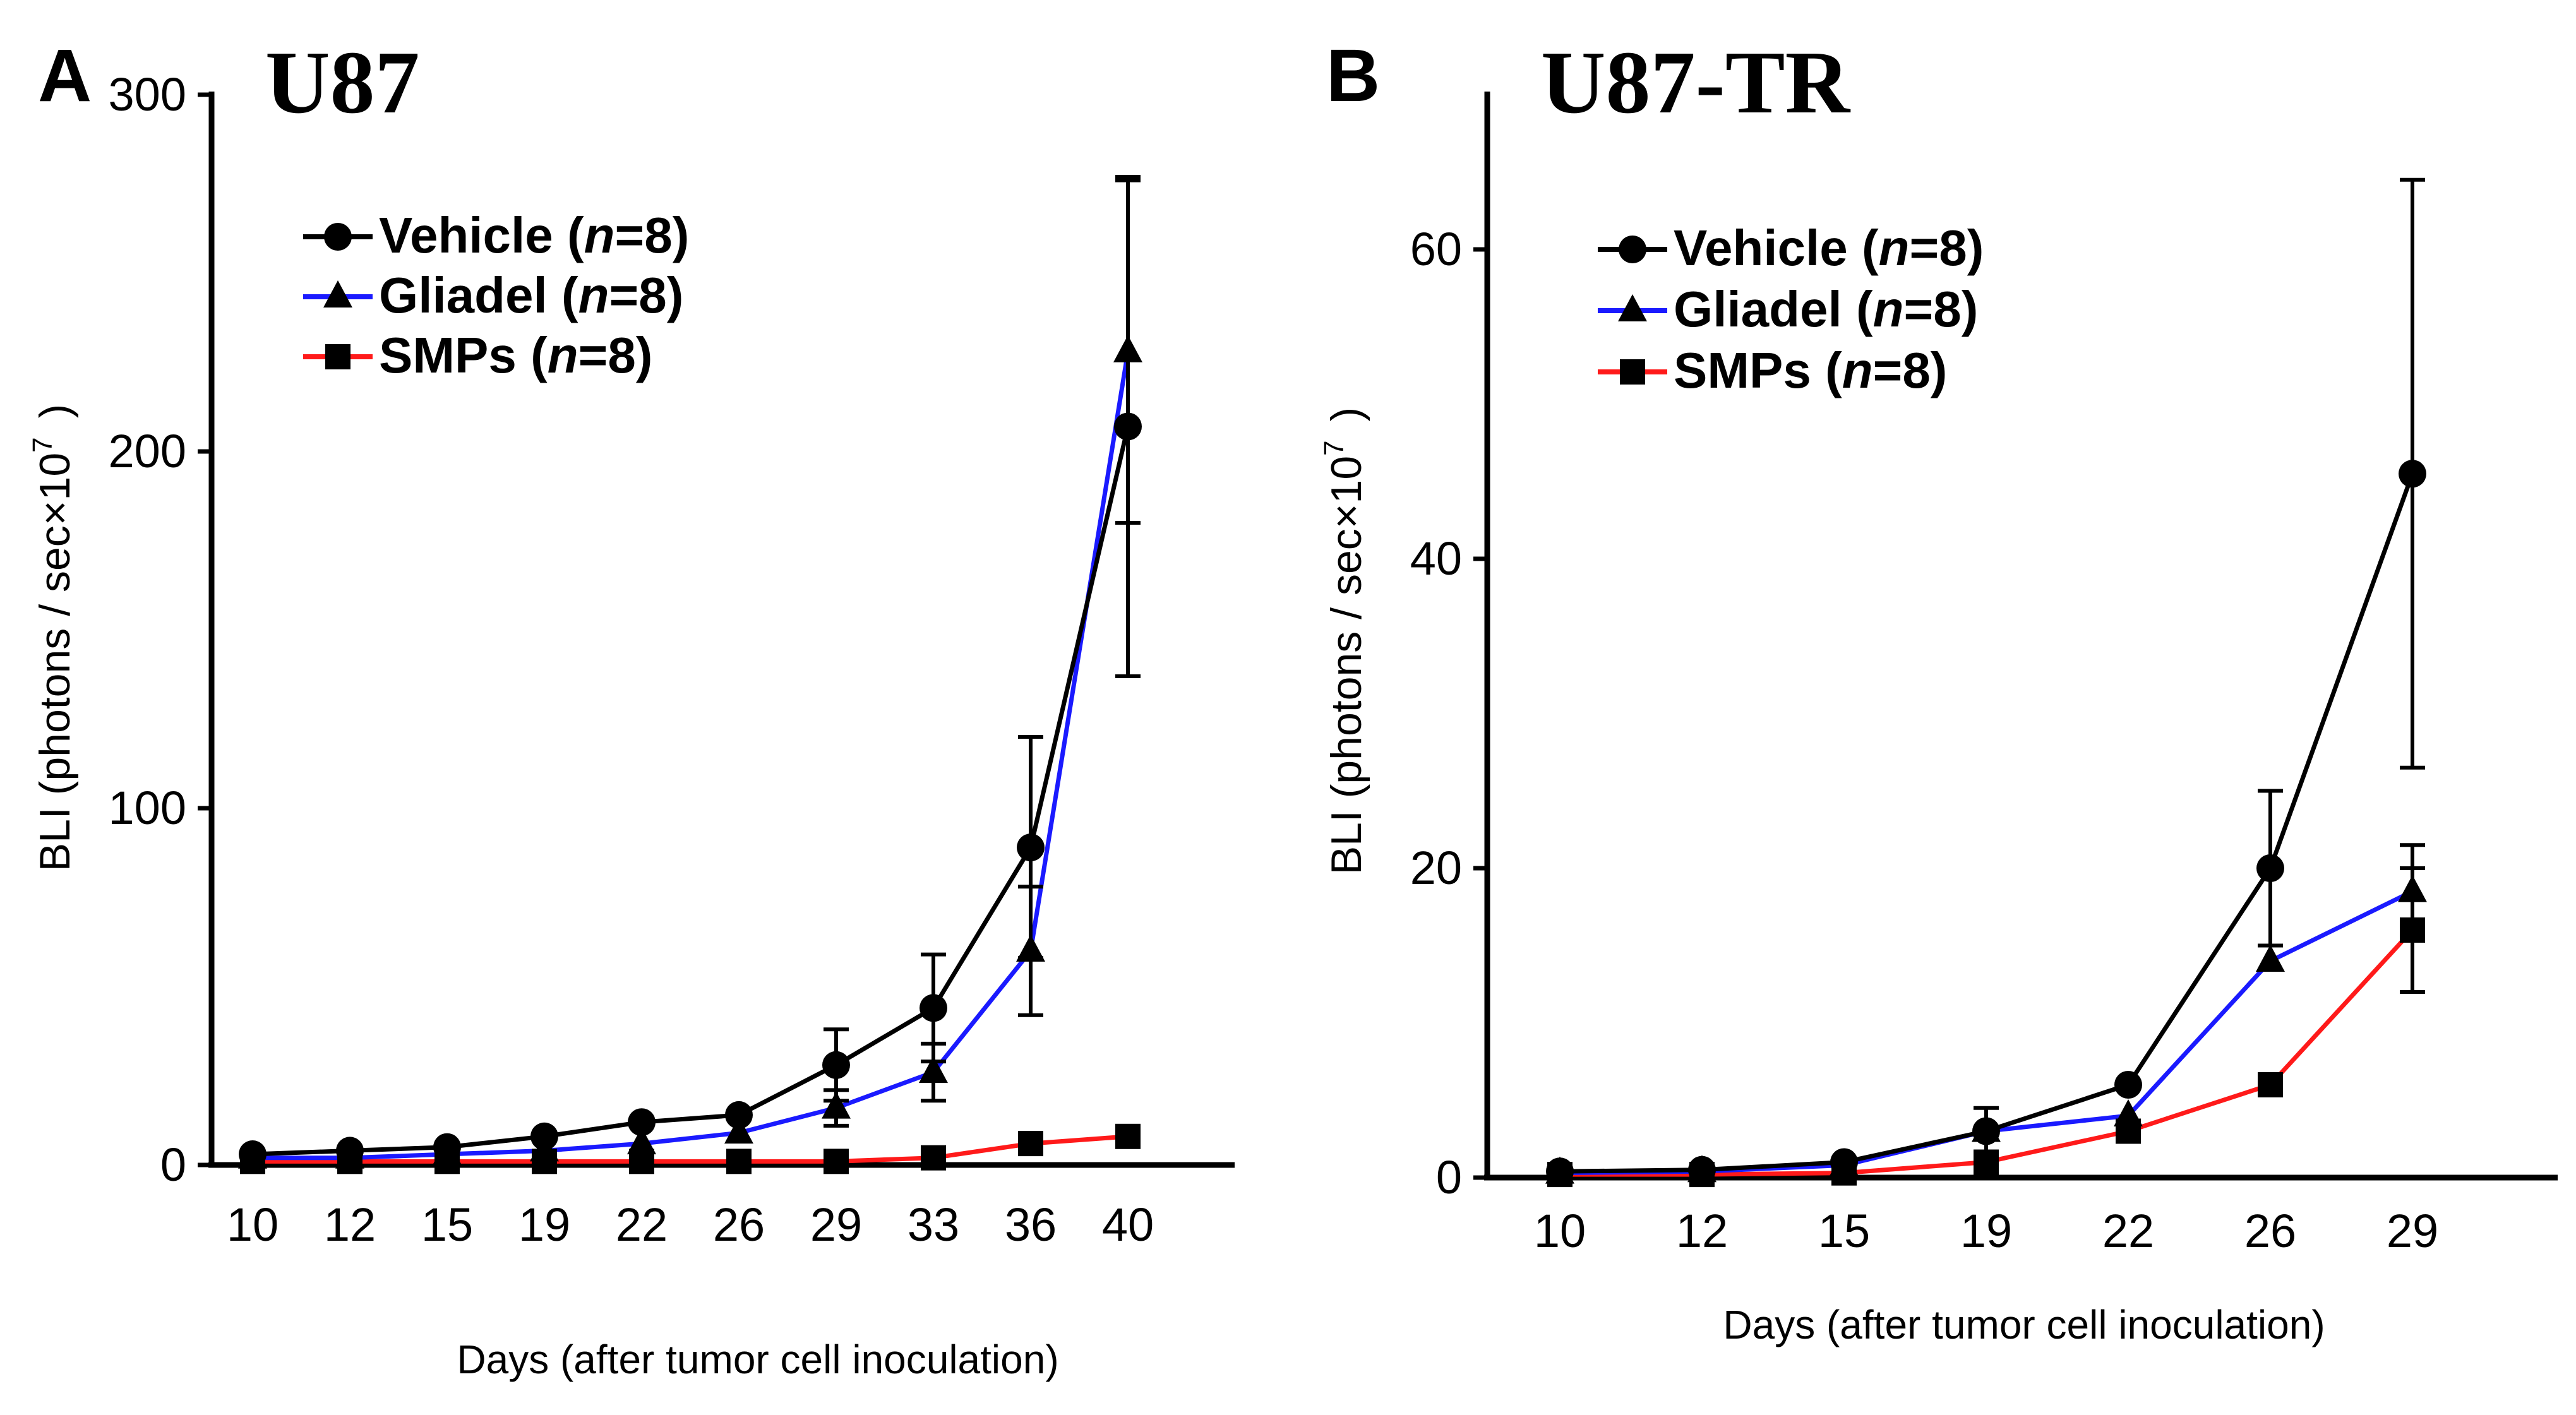  I want to click on legend-label-name: Vehicle (, so click(1776, 248).